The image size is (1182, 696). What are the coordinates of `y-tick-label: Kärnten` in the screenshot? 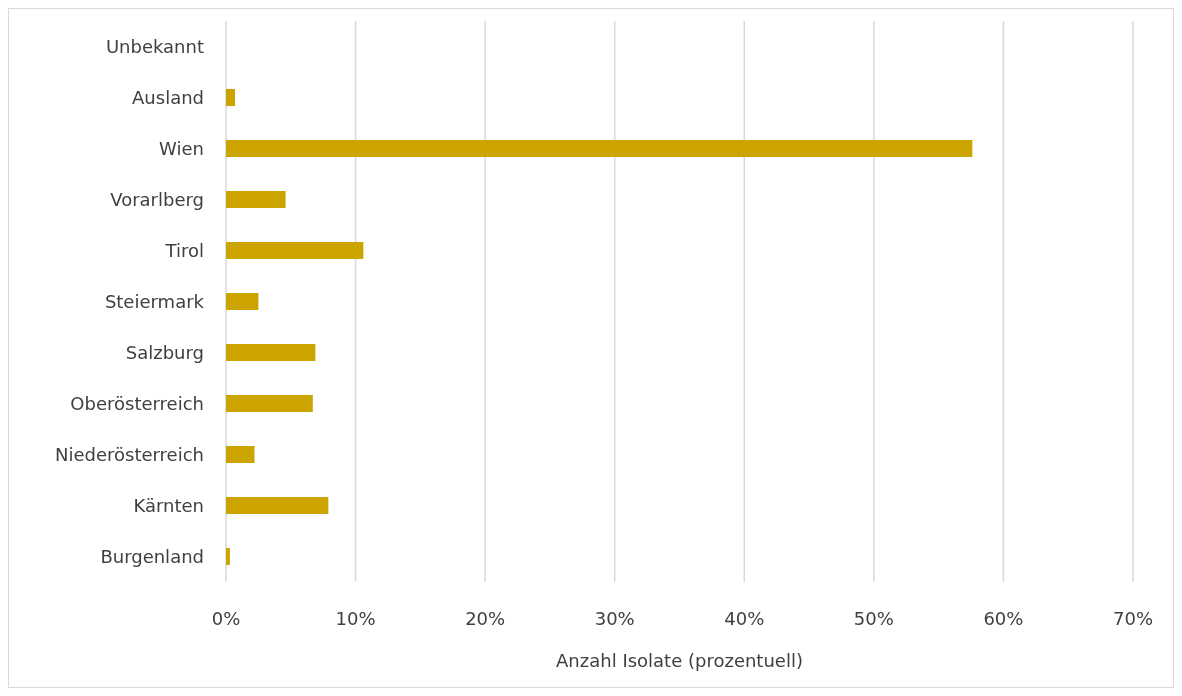 It's located at (168, 505).